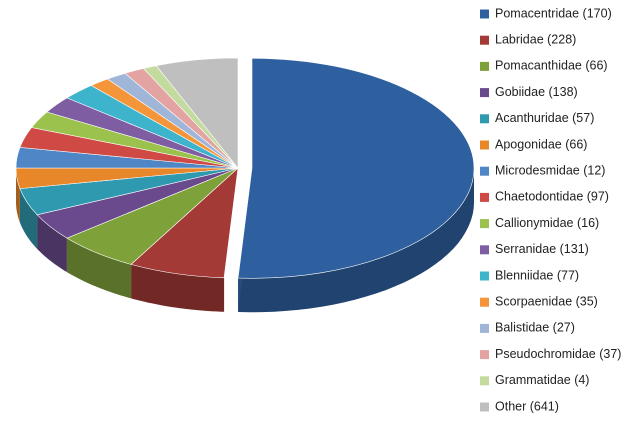 Image resolution: width=640 pixels, height=423 pixels. I want to click on legend-label: Scorpaenidae (35), so click(546, 301).